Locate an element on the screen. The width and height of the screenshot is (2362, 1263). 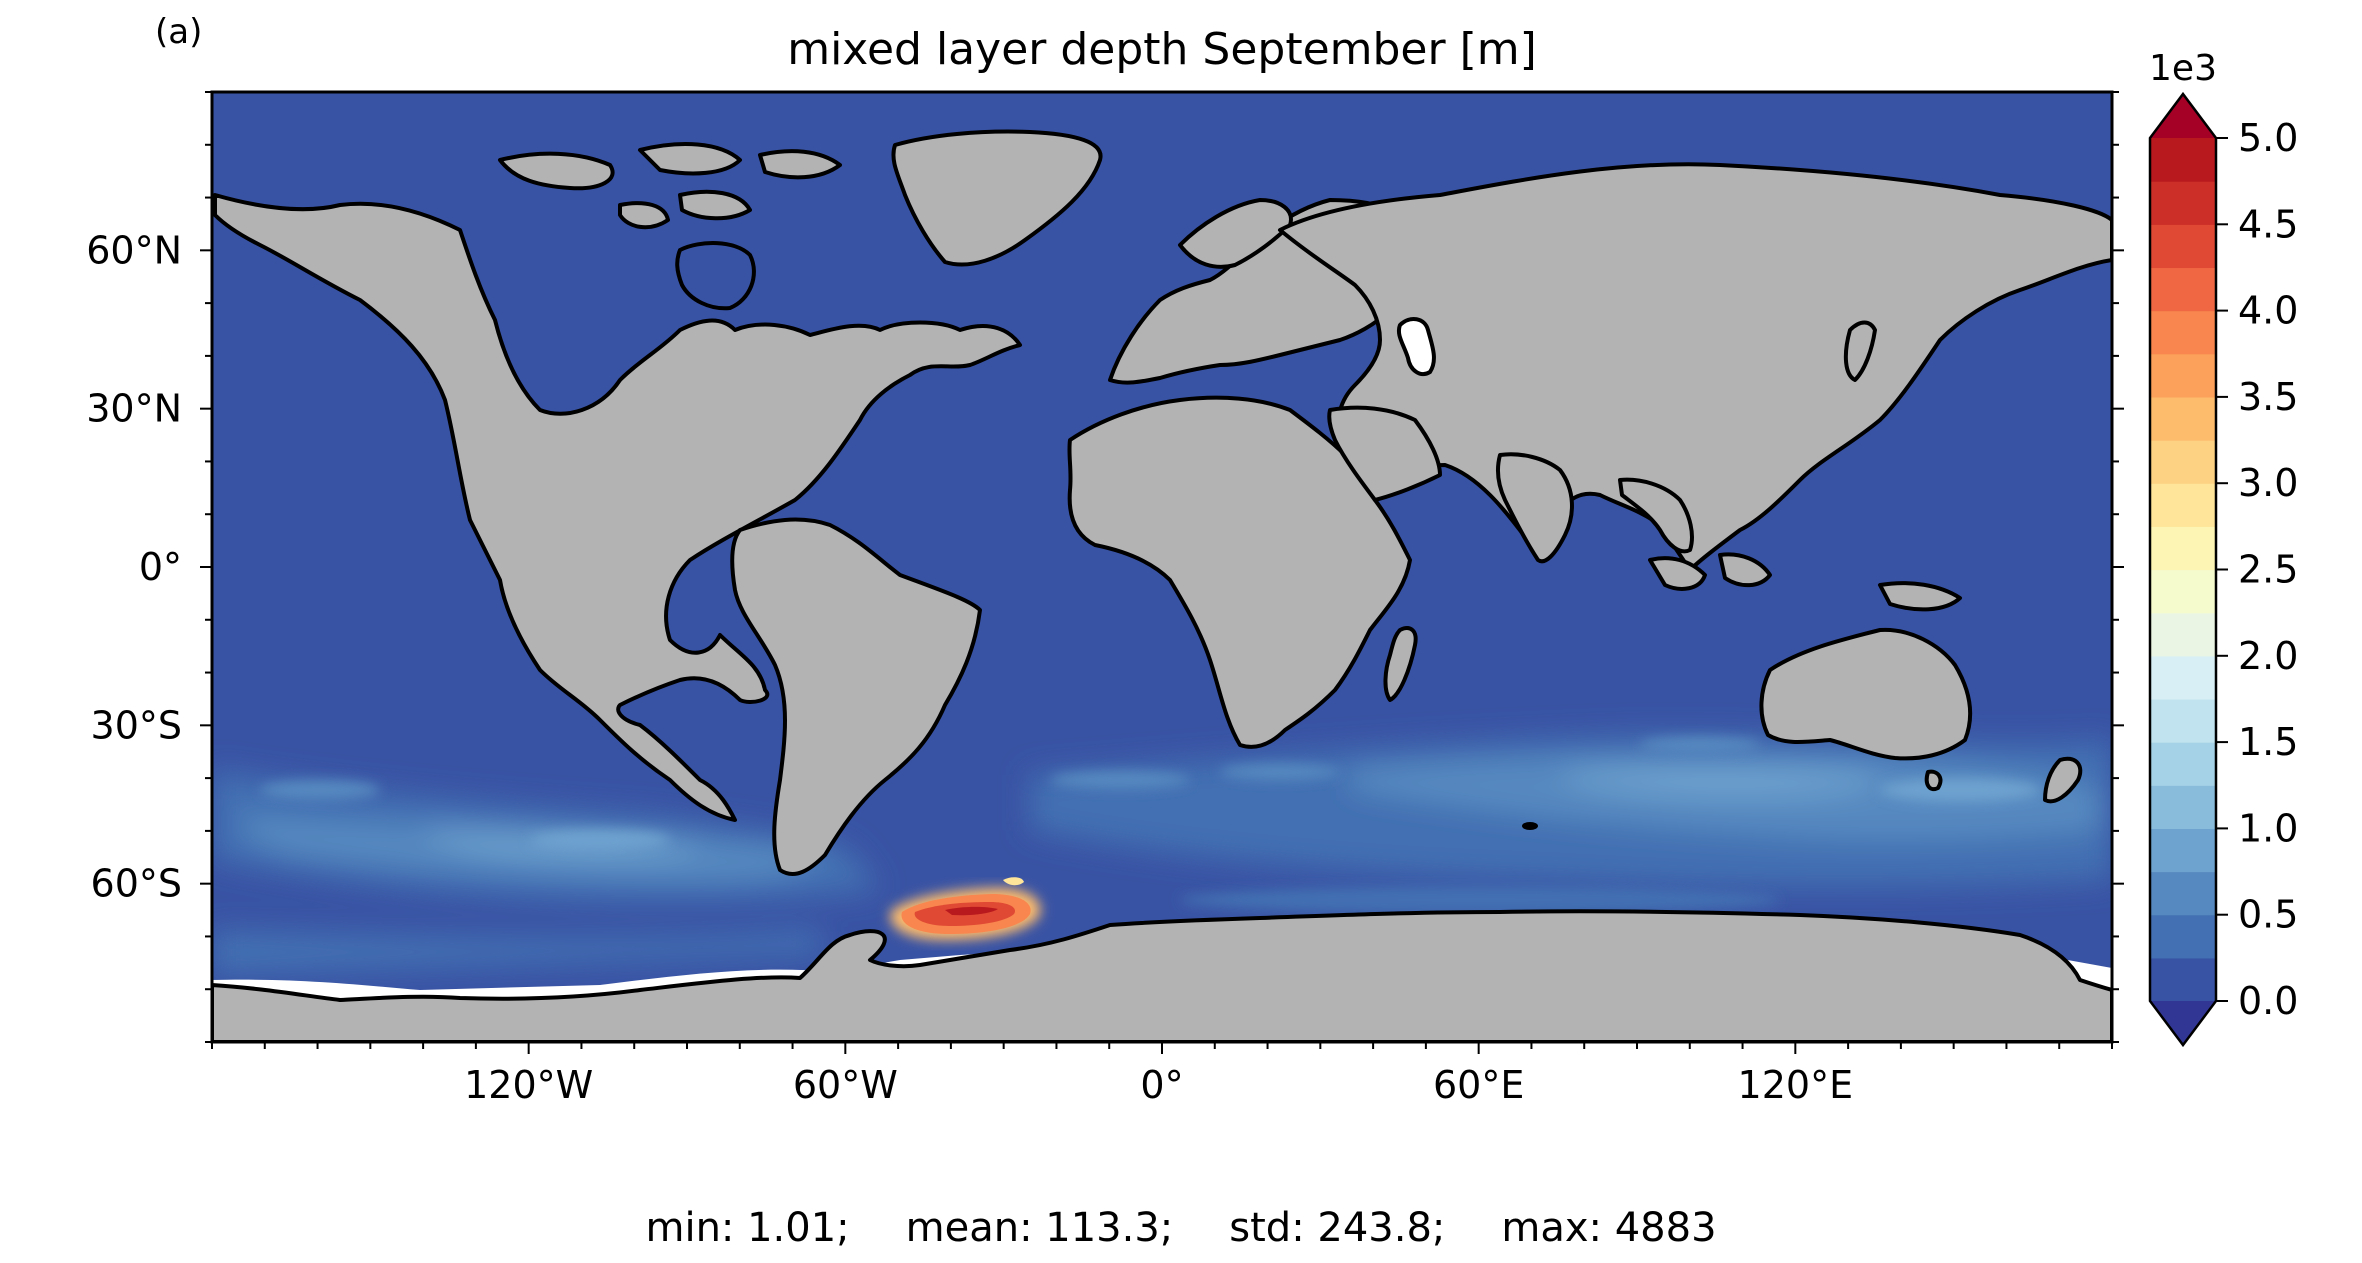
marion-island-mask is located at coordinates (1530, 826).